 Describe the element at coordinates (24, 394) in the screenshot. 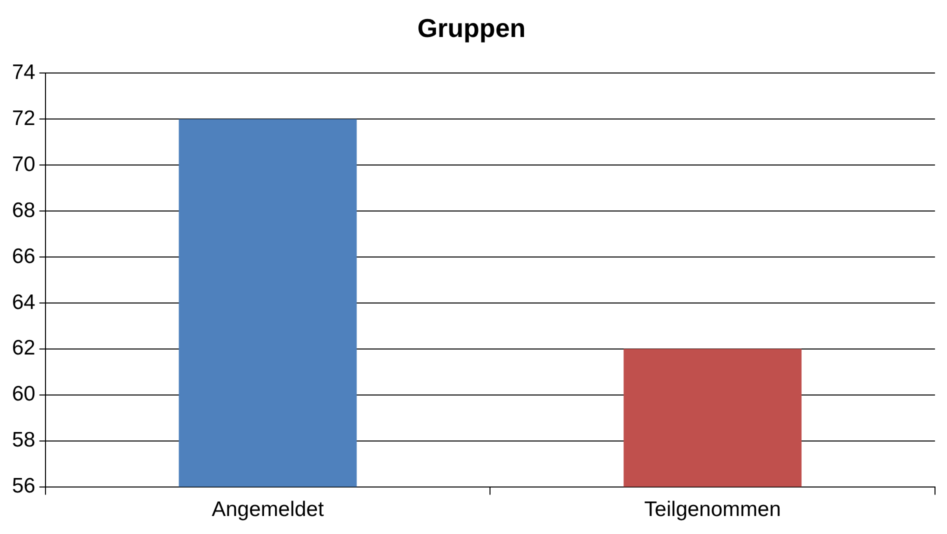

I see `y-tick-label: 60` at that location.